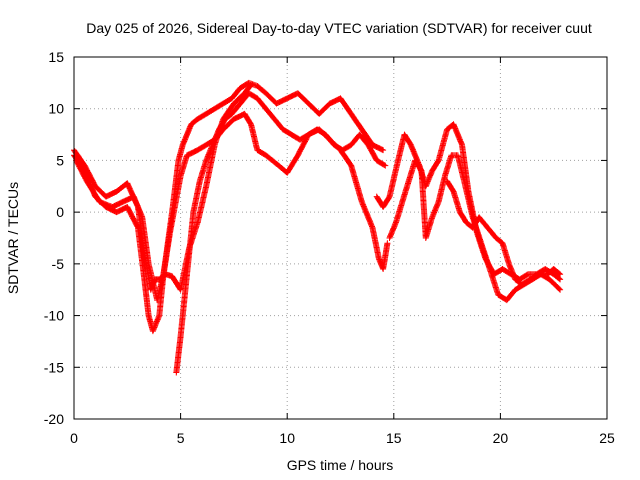 The height and width of the screenshot is (480, 640). What do you see at coordinates (54, 316) in the screenshot?
I see `y-tick-label: -10` at bounding box center [54, 316].